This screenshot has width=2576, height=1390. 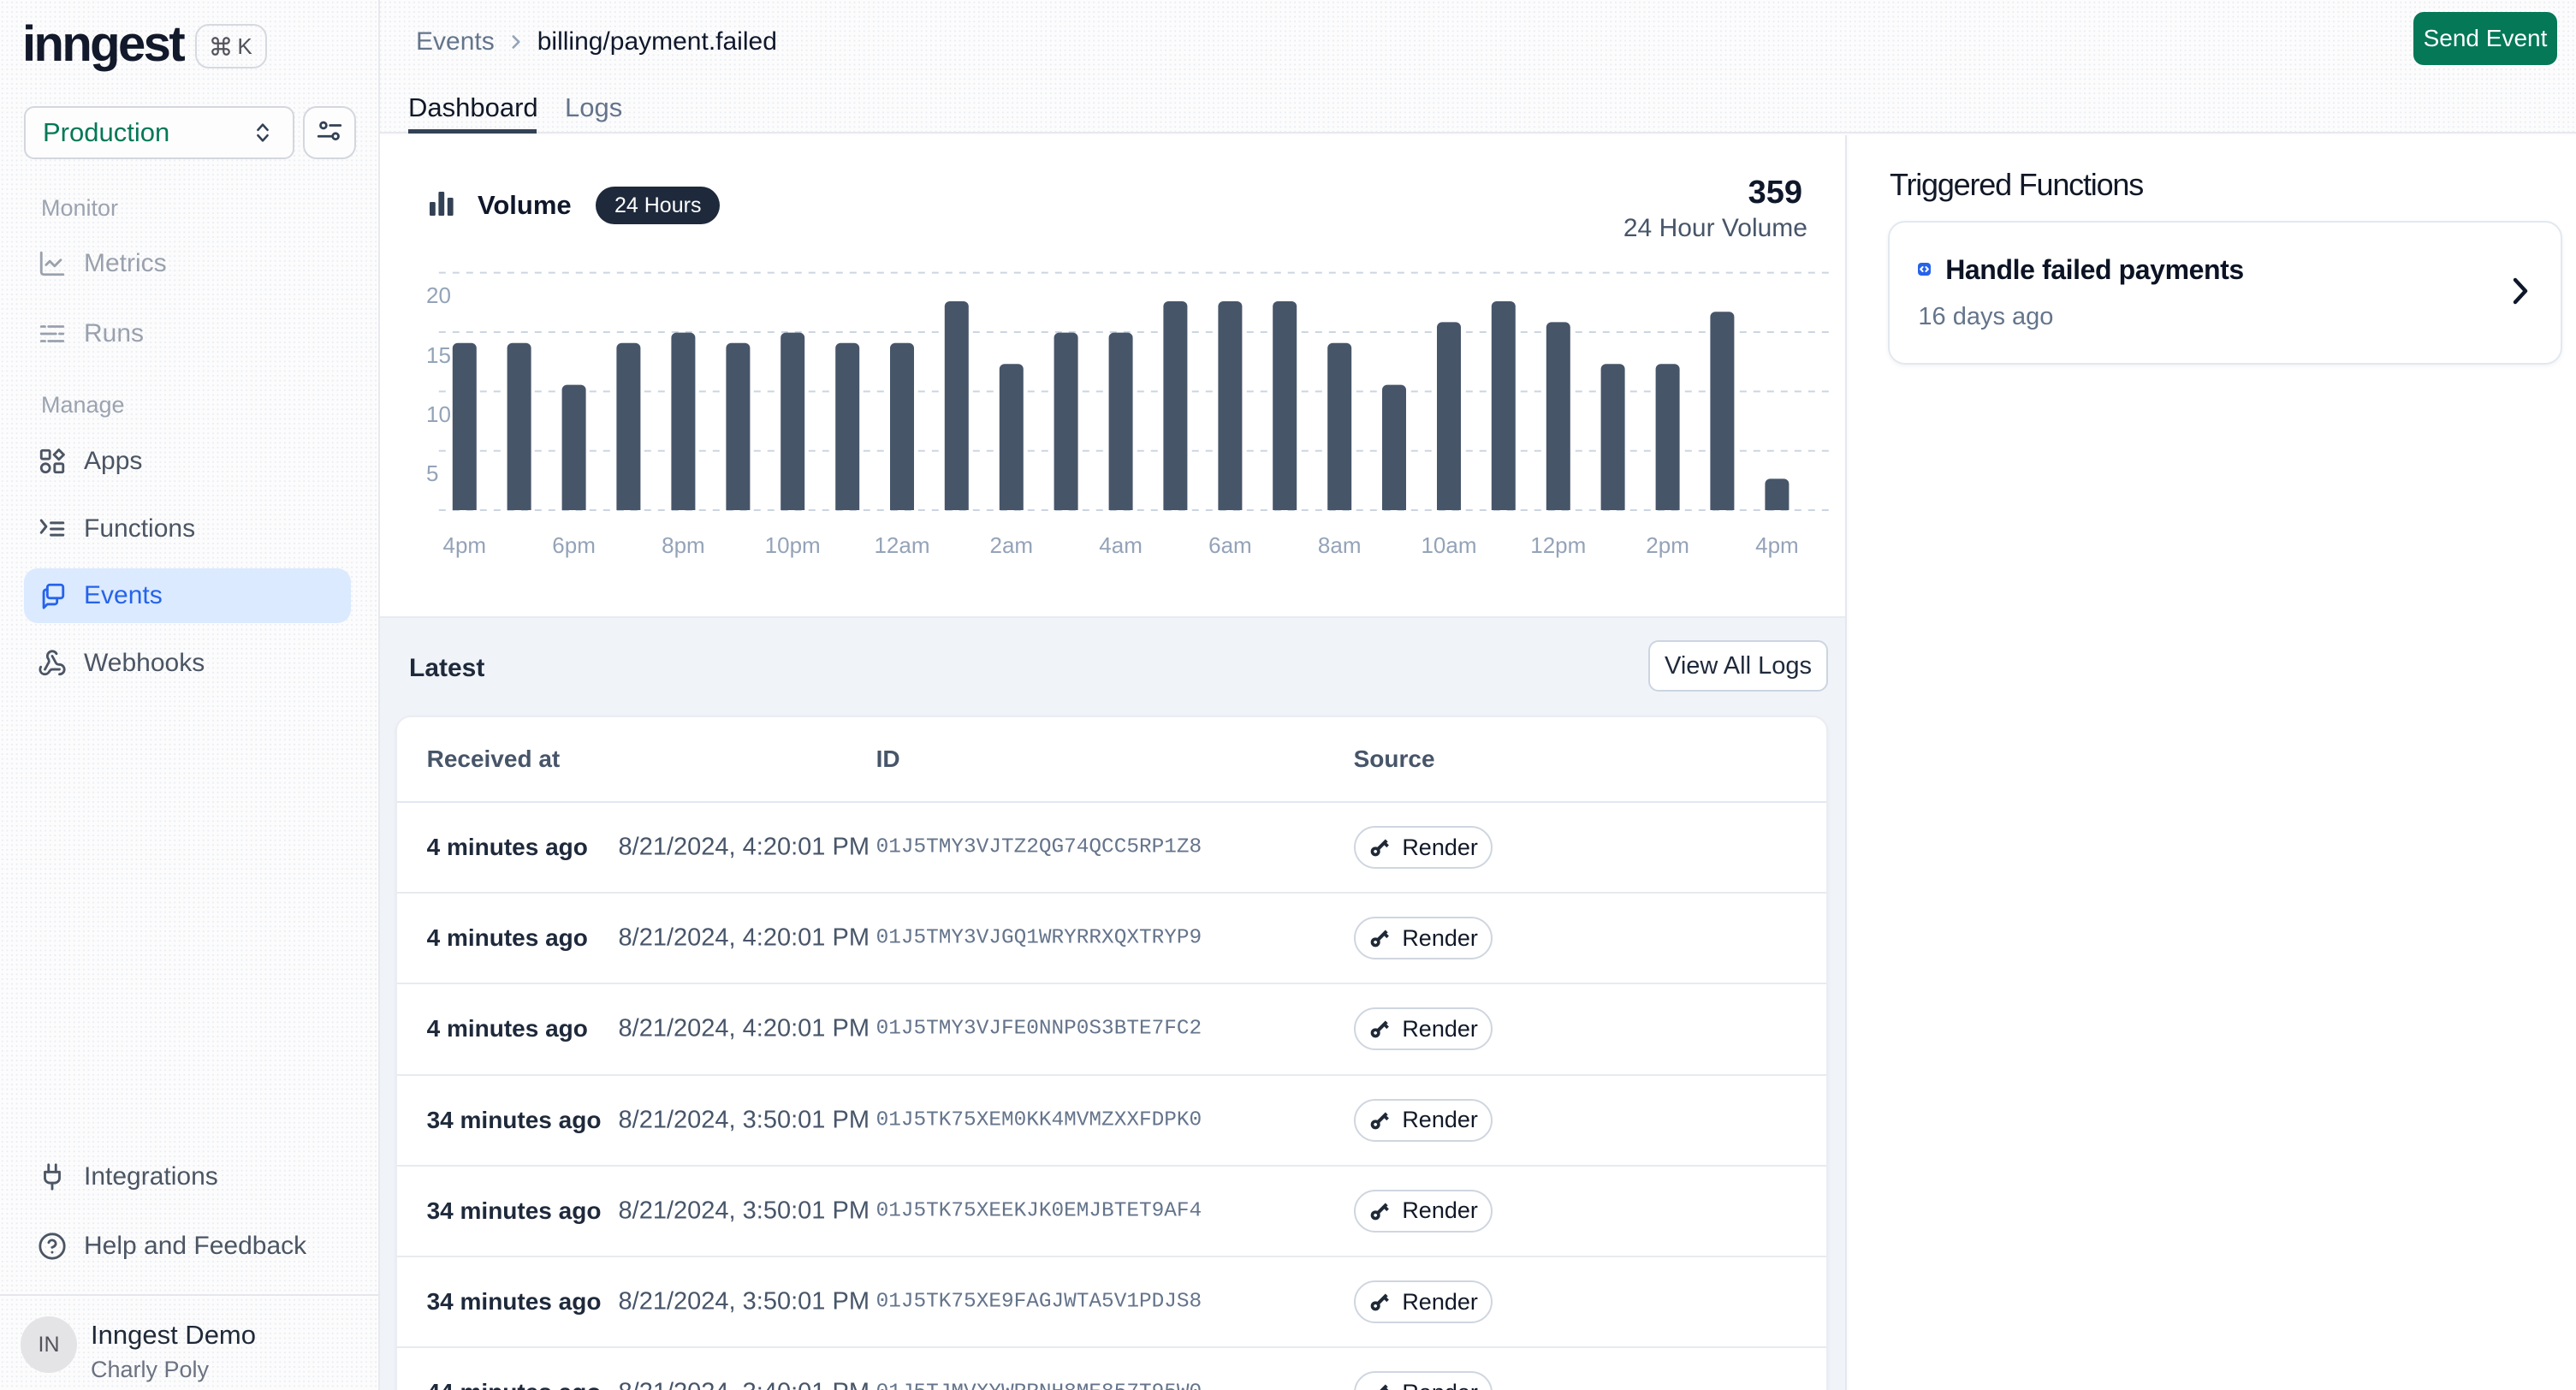 I want to click on svg-text: 6am, so click(x=1230, y=545).